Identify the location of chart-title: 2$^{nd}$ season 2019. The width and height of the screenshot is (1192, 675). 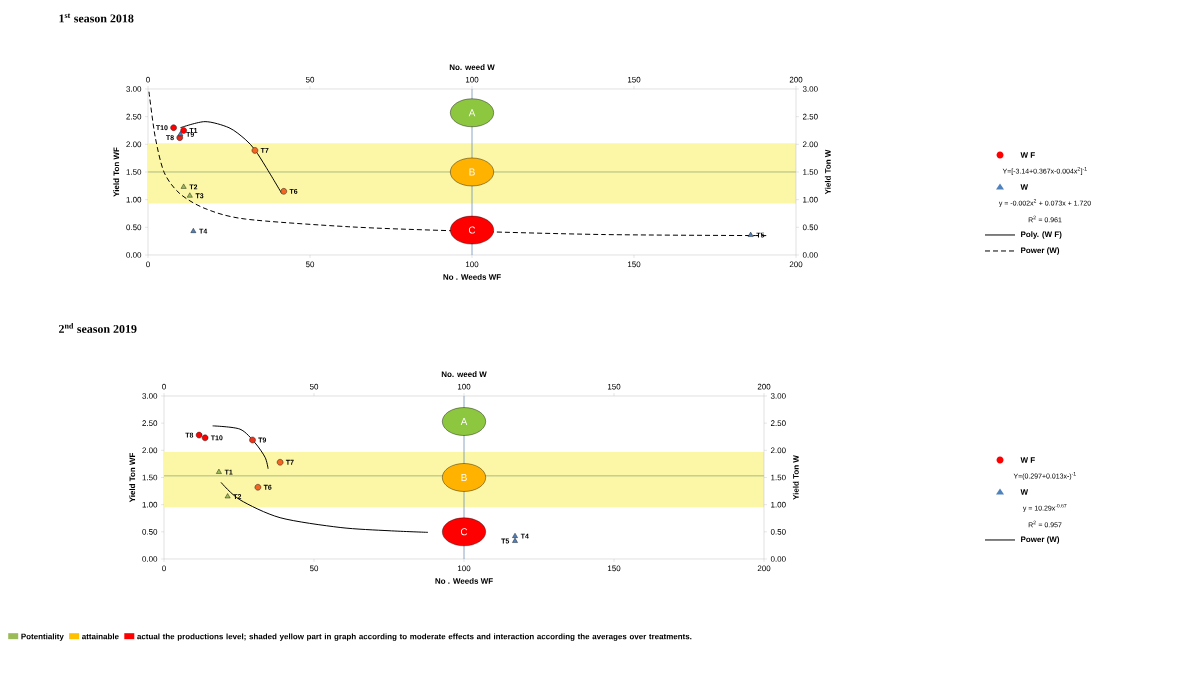
(98, 327).